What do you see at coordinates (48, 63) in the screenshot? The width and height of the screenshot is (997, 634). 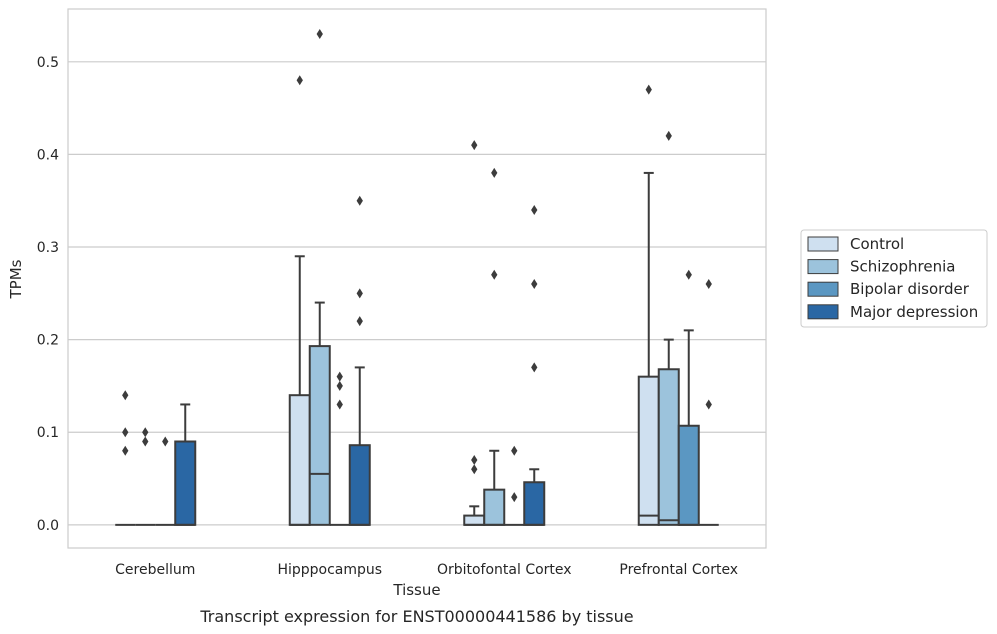 I see `y-tick-label: 0.5` at bounding box center [48, 63].